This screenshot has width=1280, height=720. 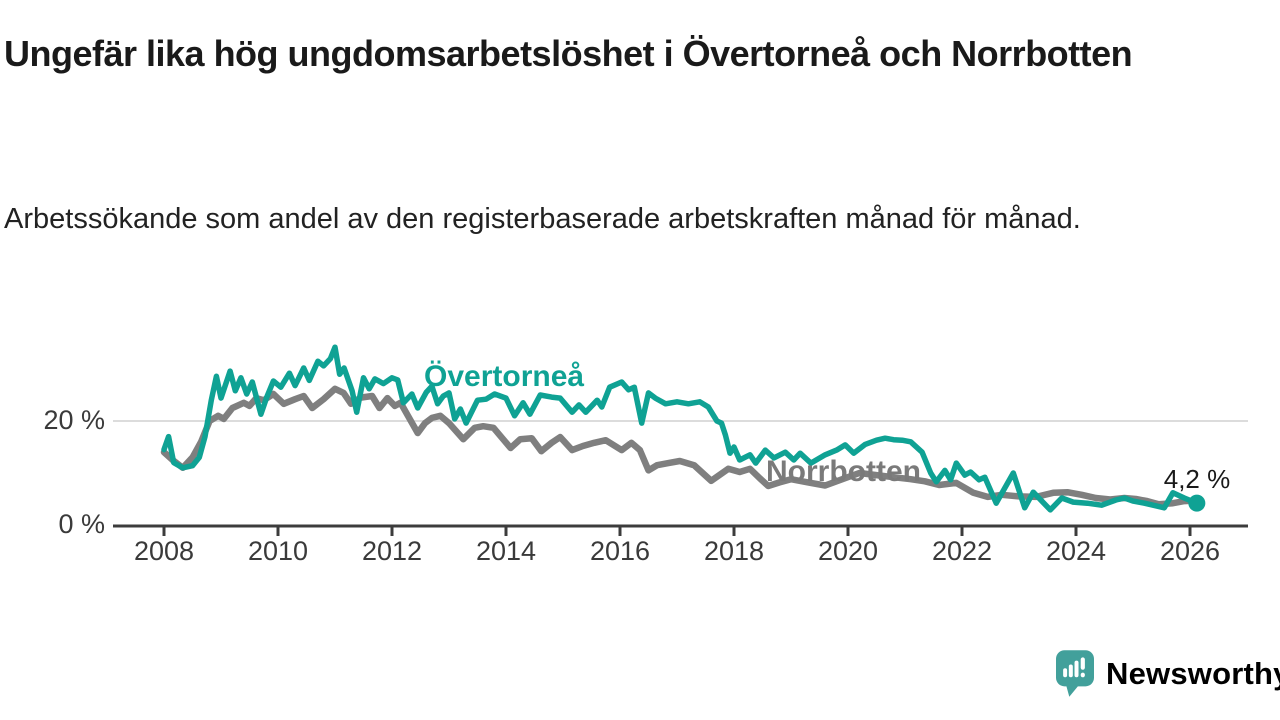 I want to click on x-tick-label-2010: 2010, so click(x=278, y=551).